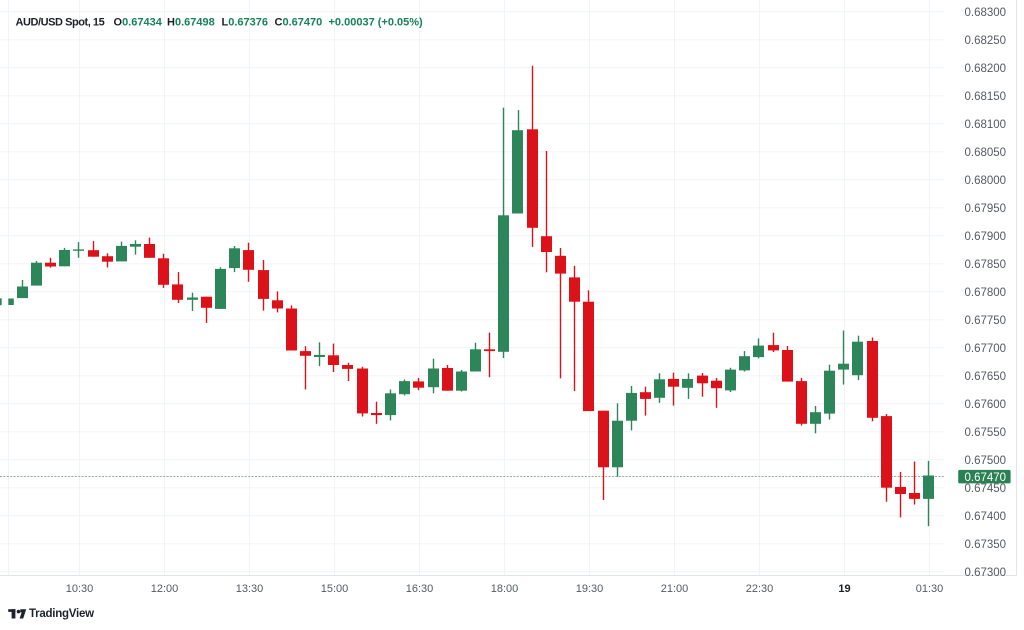 This screenshot has width=1024, height=630. What do you see at coordinates (986, 377) in the screenshot?
I see `svg-text: 0.67650` at bounding box center [986, 377].